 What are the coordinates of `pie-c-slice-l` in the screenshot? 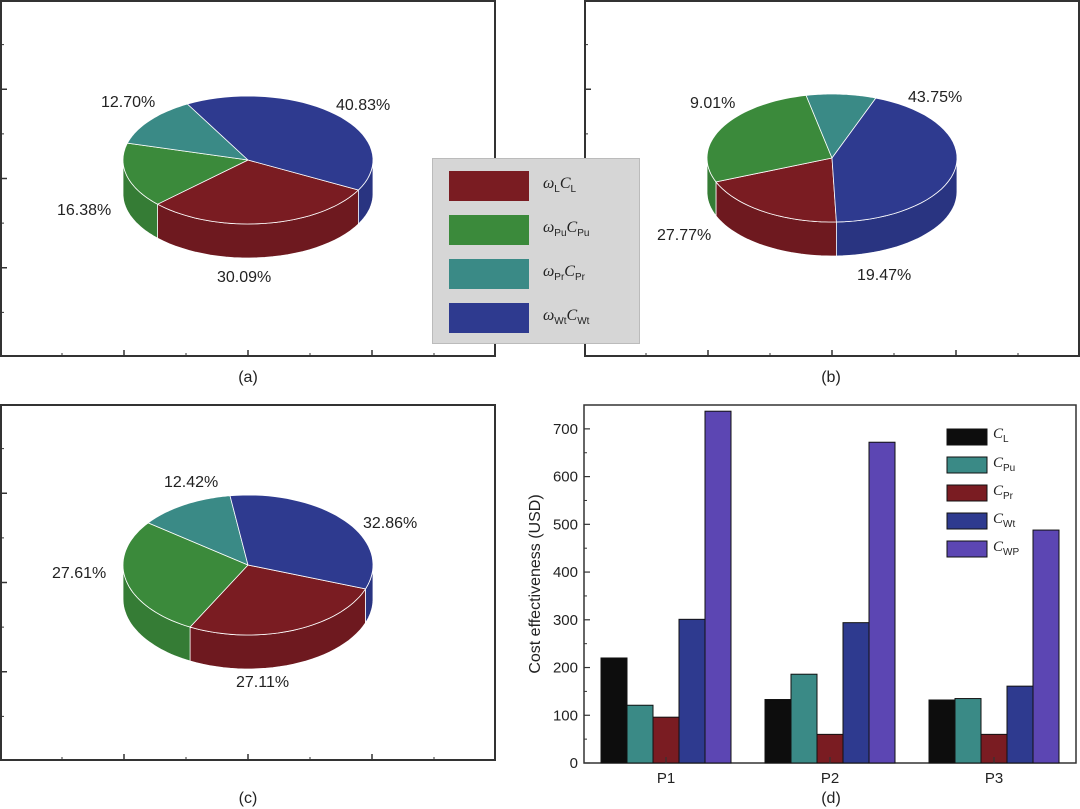 It's located at (278, 600).